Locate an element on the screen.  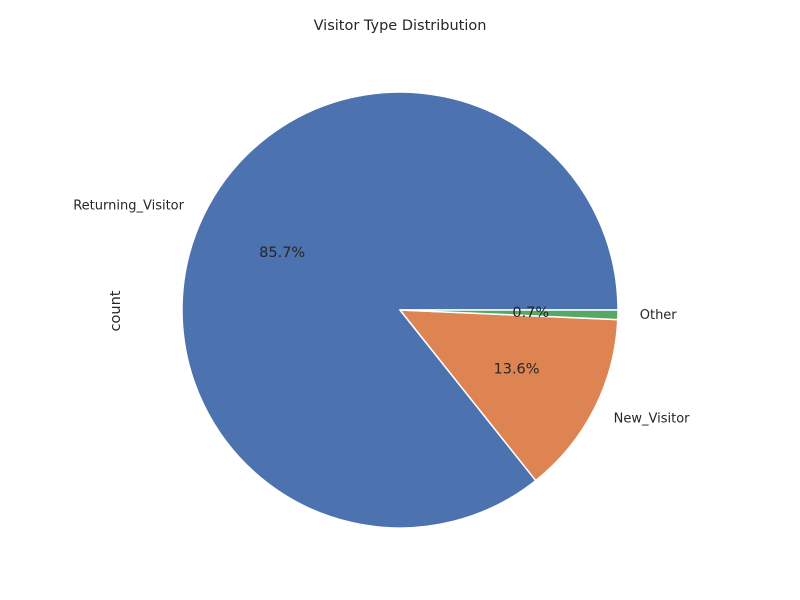
chart-title: Visitor Type Distribution is located at coordinates (400, 26).